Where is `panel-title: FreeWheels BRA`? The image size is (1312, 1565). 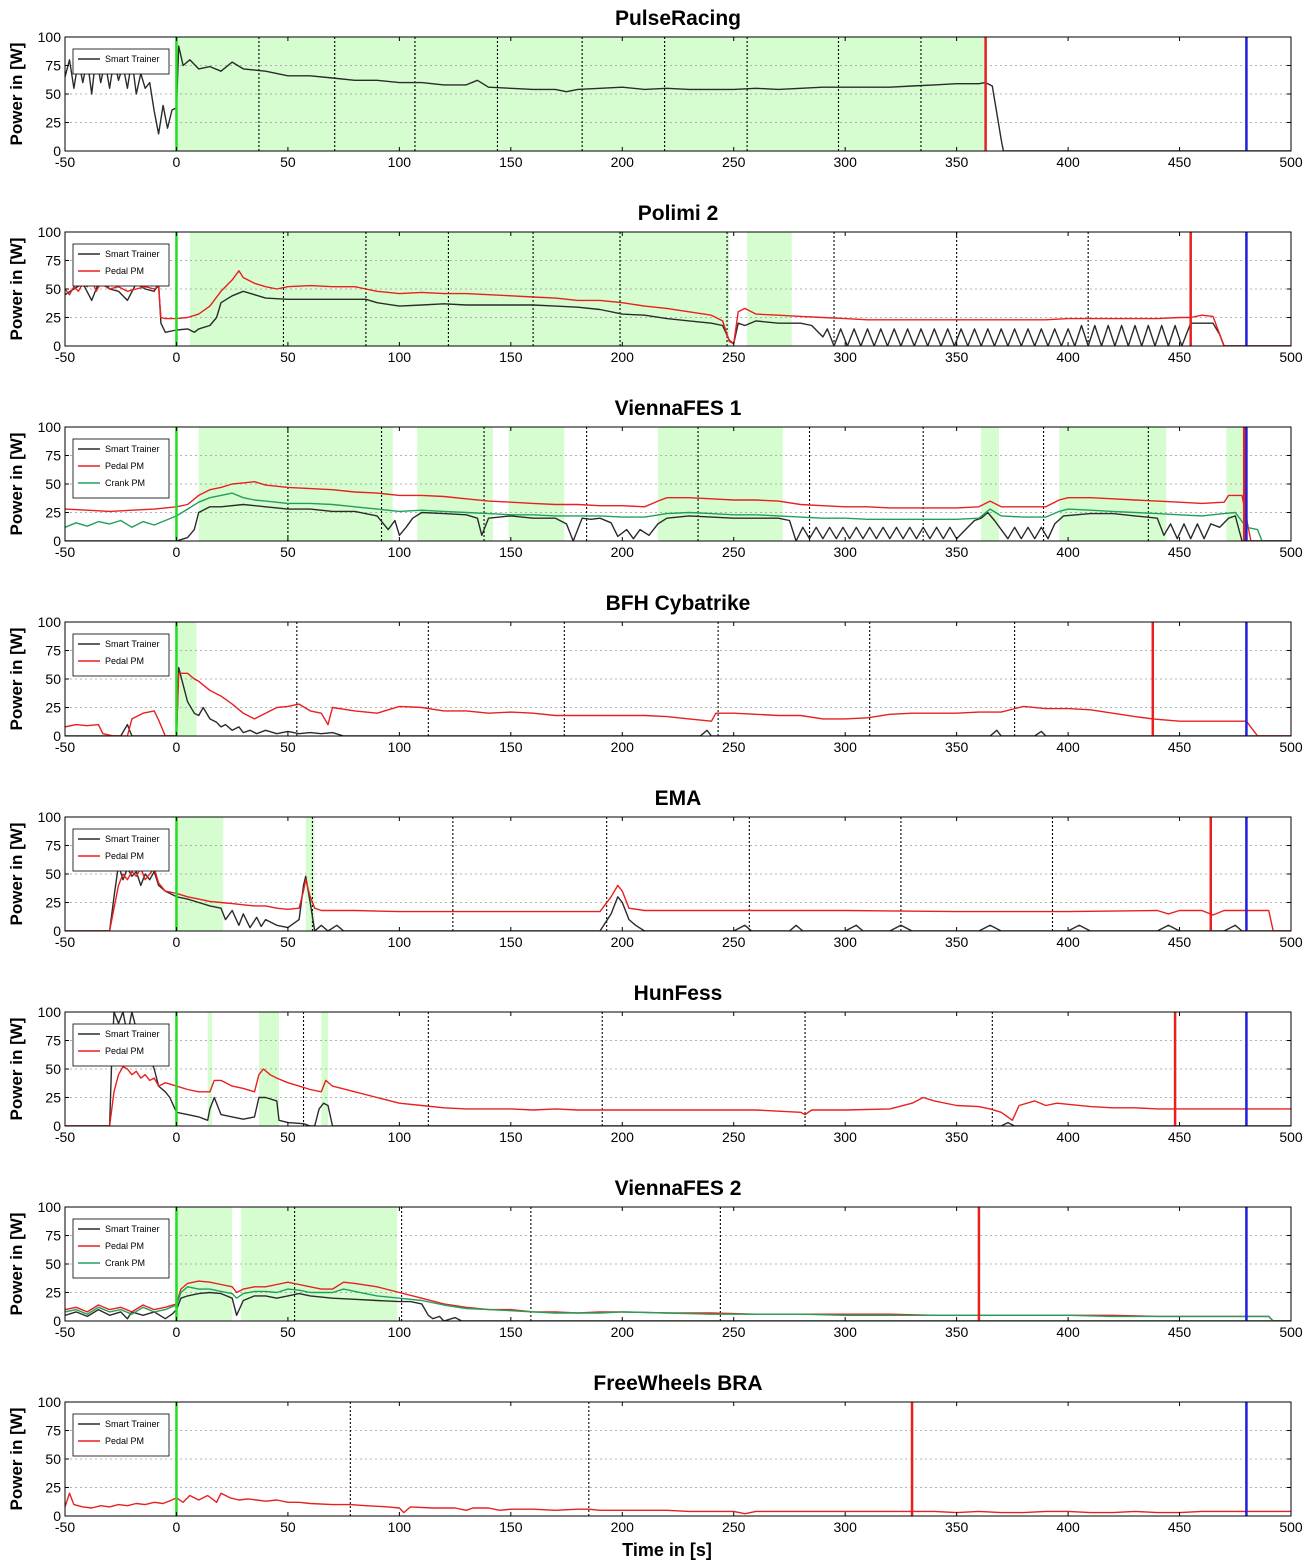
panel-title: FreeWheels BRA is located at coordinates (677, 1383).